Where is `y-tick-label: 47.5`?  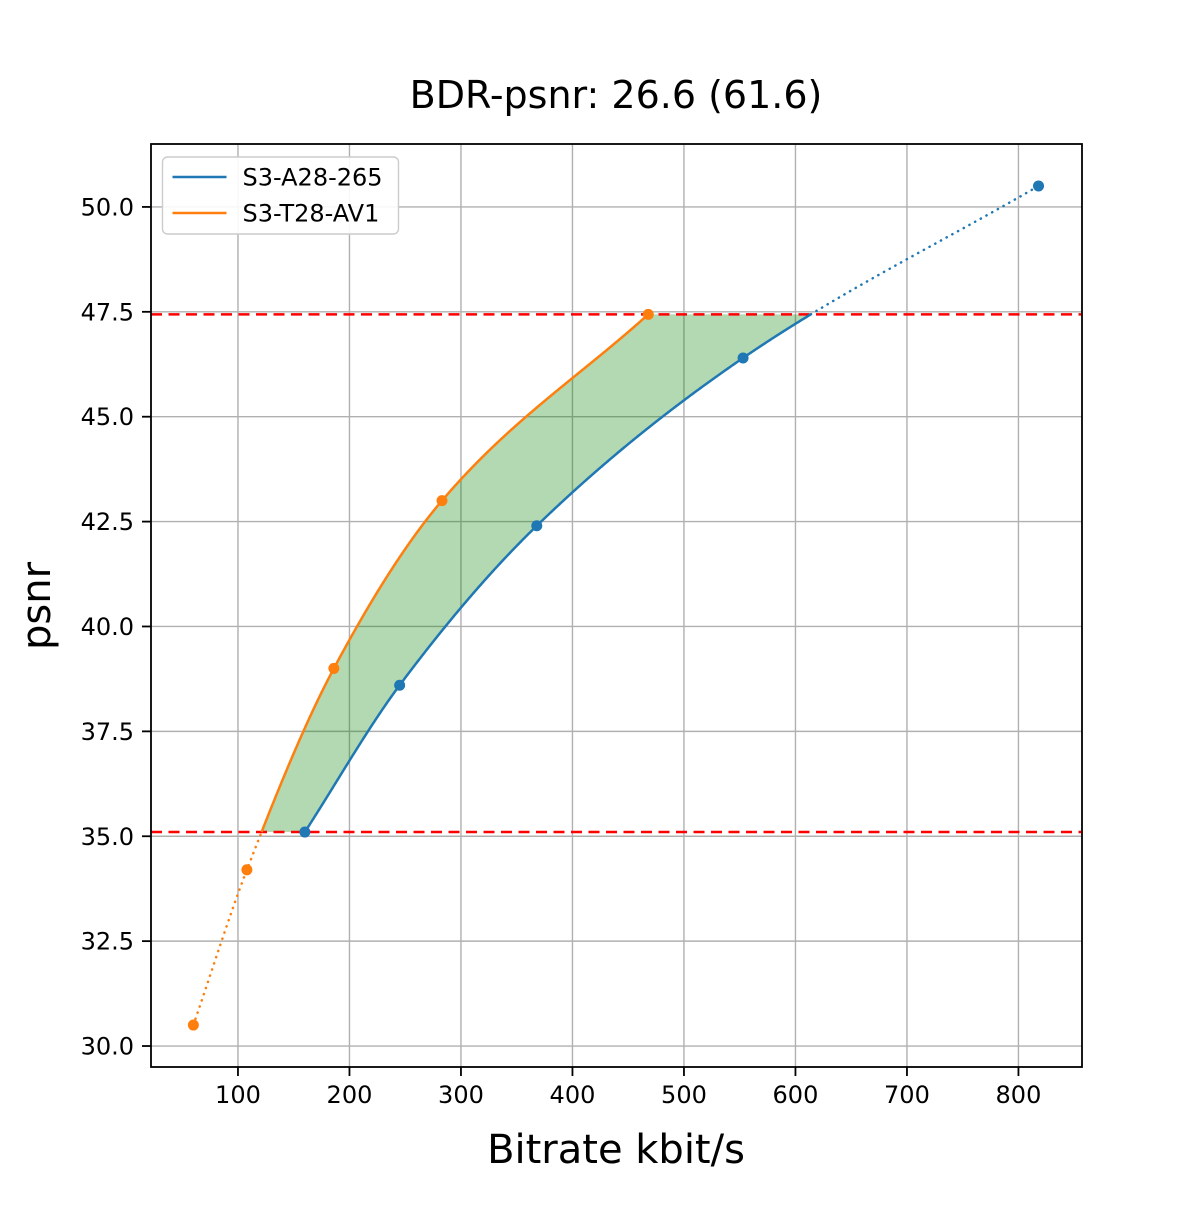 y-tick-label: 47.5 is located at coordinates (107, 312).